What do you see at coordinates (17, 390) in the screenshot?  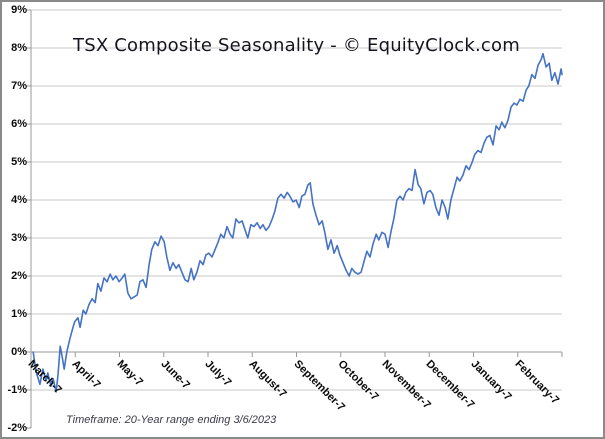 I see `y-axis-label--1pct: -1%` at bounding box center [17, 390].